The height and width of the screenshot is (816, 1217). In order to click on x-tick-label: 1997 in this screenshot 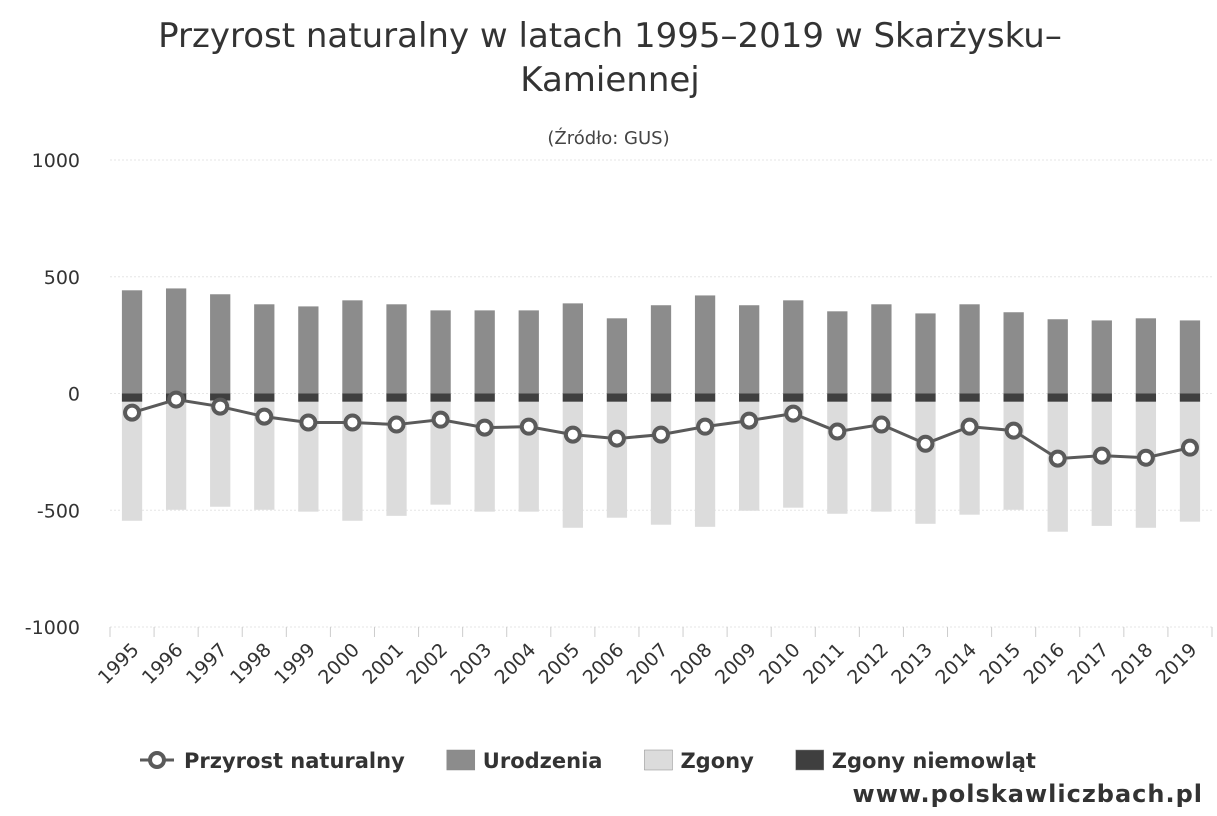, I will do `click(207, 664)`.